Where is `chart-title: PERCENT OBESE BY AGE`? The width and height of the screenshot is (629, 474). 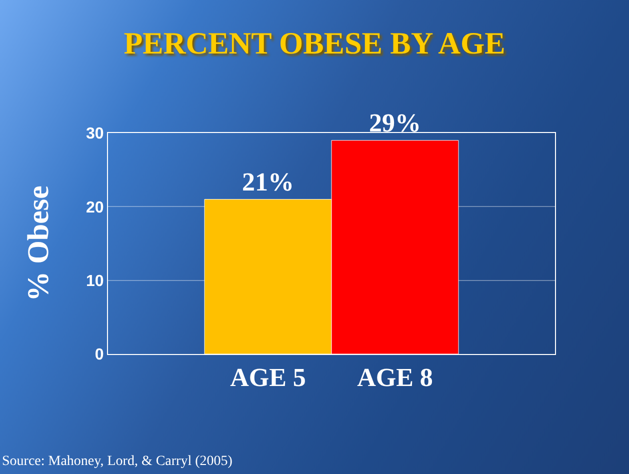 chart-title: PERCENT OBESE BY AGE is located at coordinates (315, 43).